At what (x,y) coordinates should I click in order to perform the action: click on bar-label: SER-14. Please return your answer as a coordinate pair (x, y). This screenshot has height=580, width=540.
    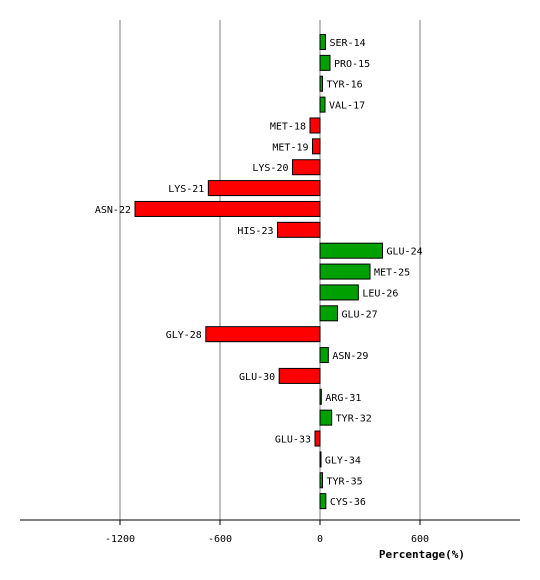
    Looking at the image, I should click on (348, 43).